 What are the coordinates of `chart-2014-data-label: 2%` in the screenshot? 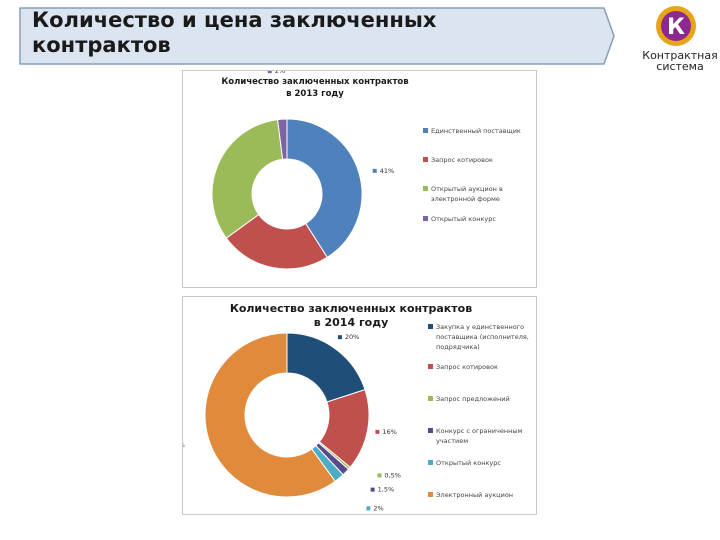 It's located at (375, 508).